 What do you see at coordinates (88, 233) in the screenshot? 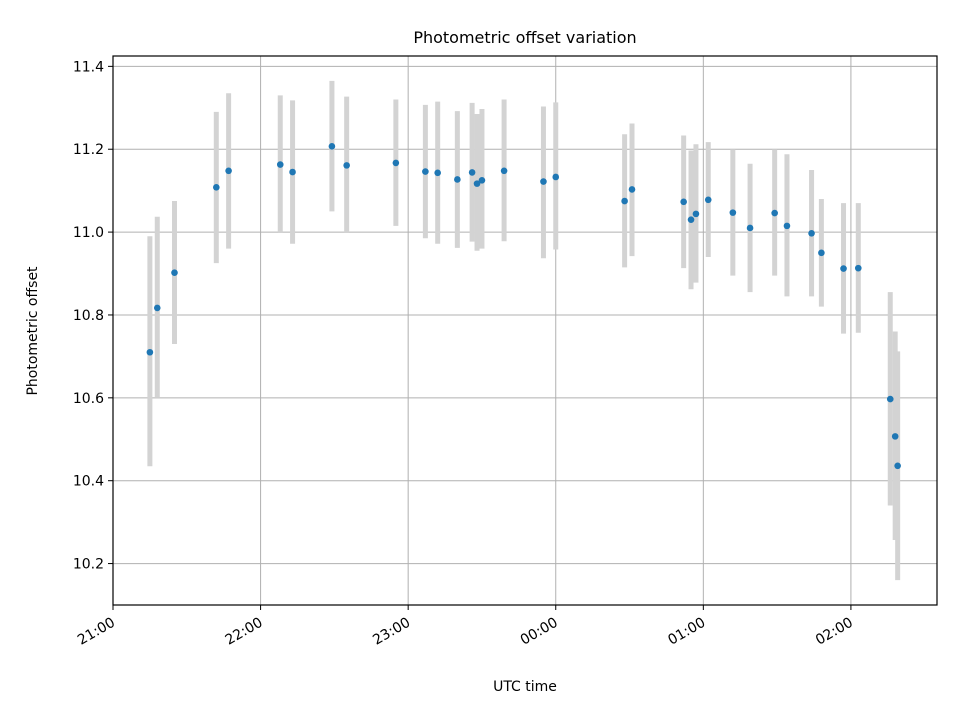
I see `y-tick-label: 11.0` at bounding box center [88, 233].